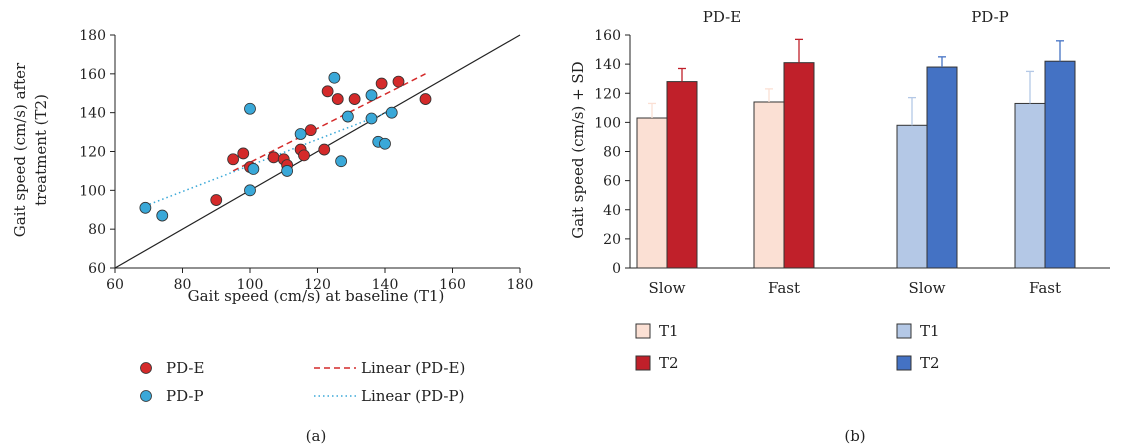 The width and height of the screenshot is (1145, 447). I want to click on legend-label-pd-p: PD-P, so click(185, 396).